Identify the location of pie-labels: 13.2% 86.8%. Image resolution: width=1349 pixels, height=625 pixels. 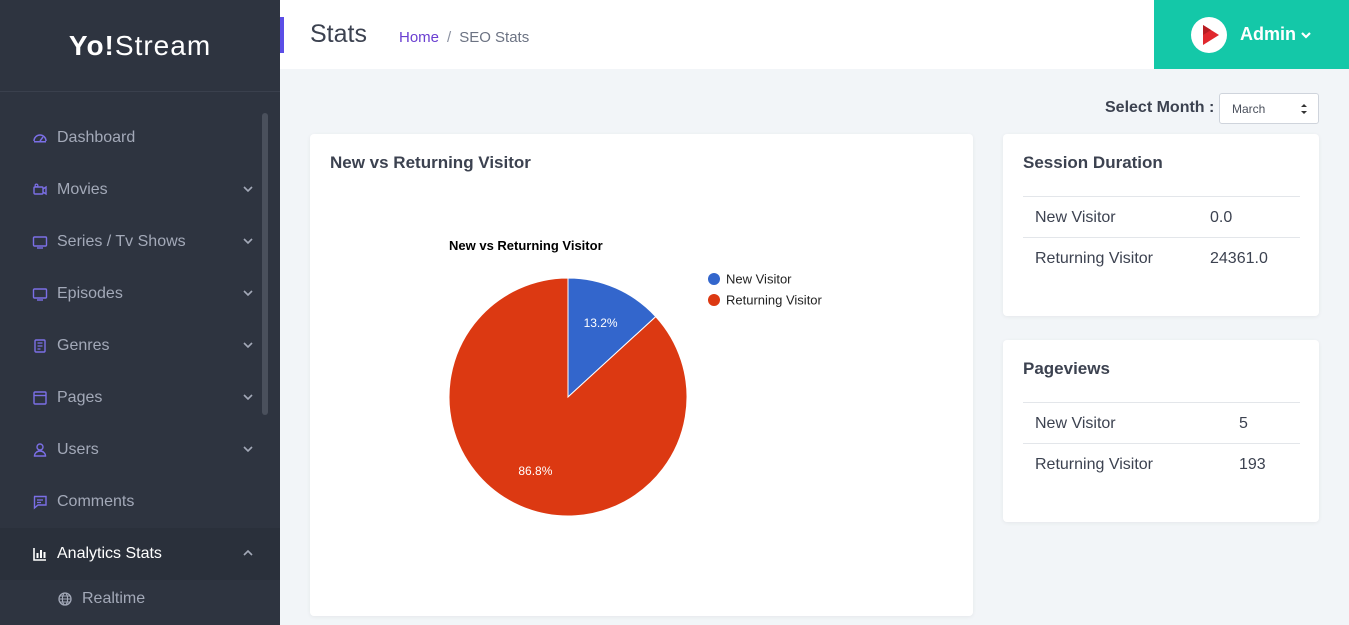
(568, 397).